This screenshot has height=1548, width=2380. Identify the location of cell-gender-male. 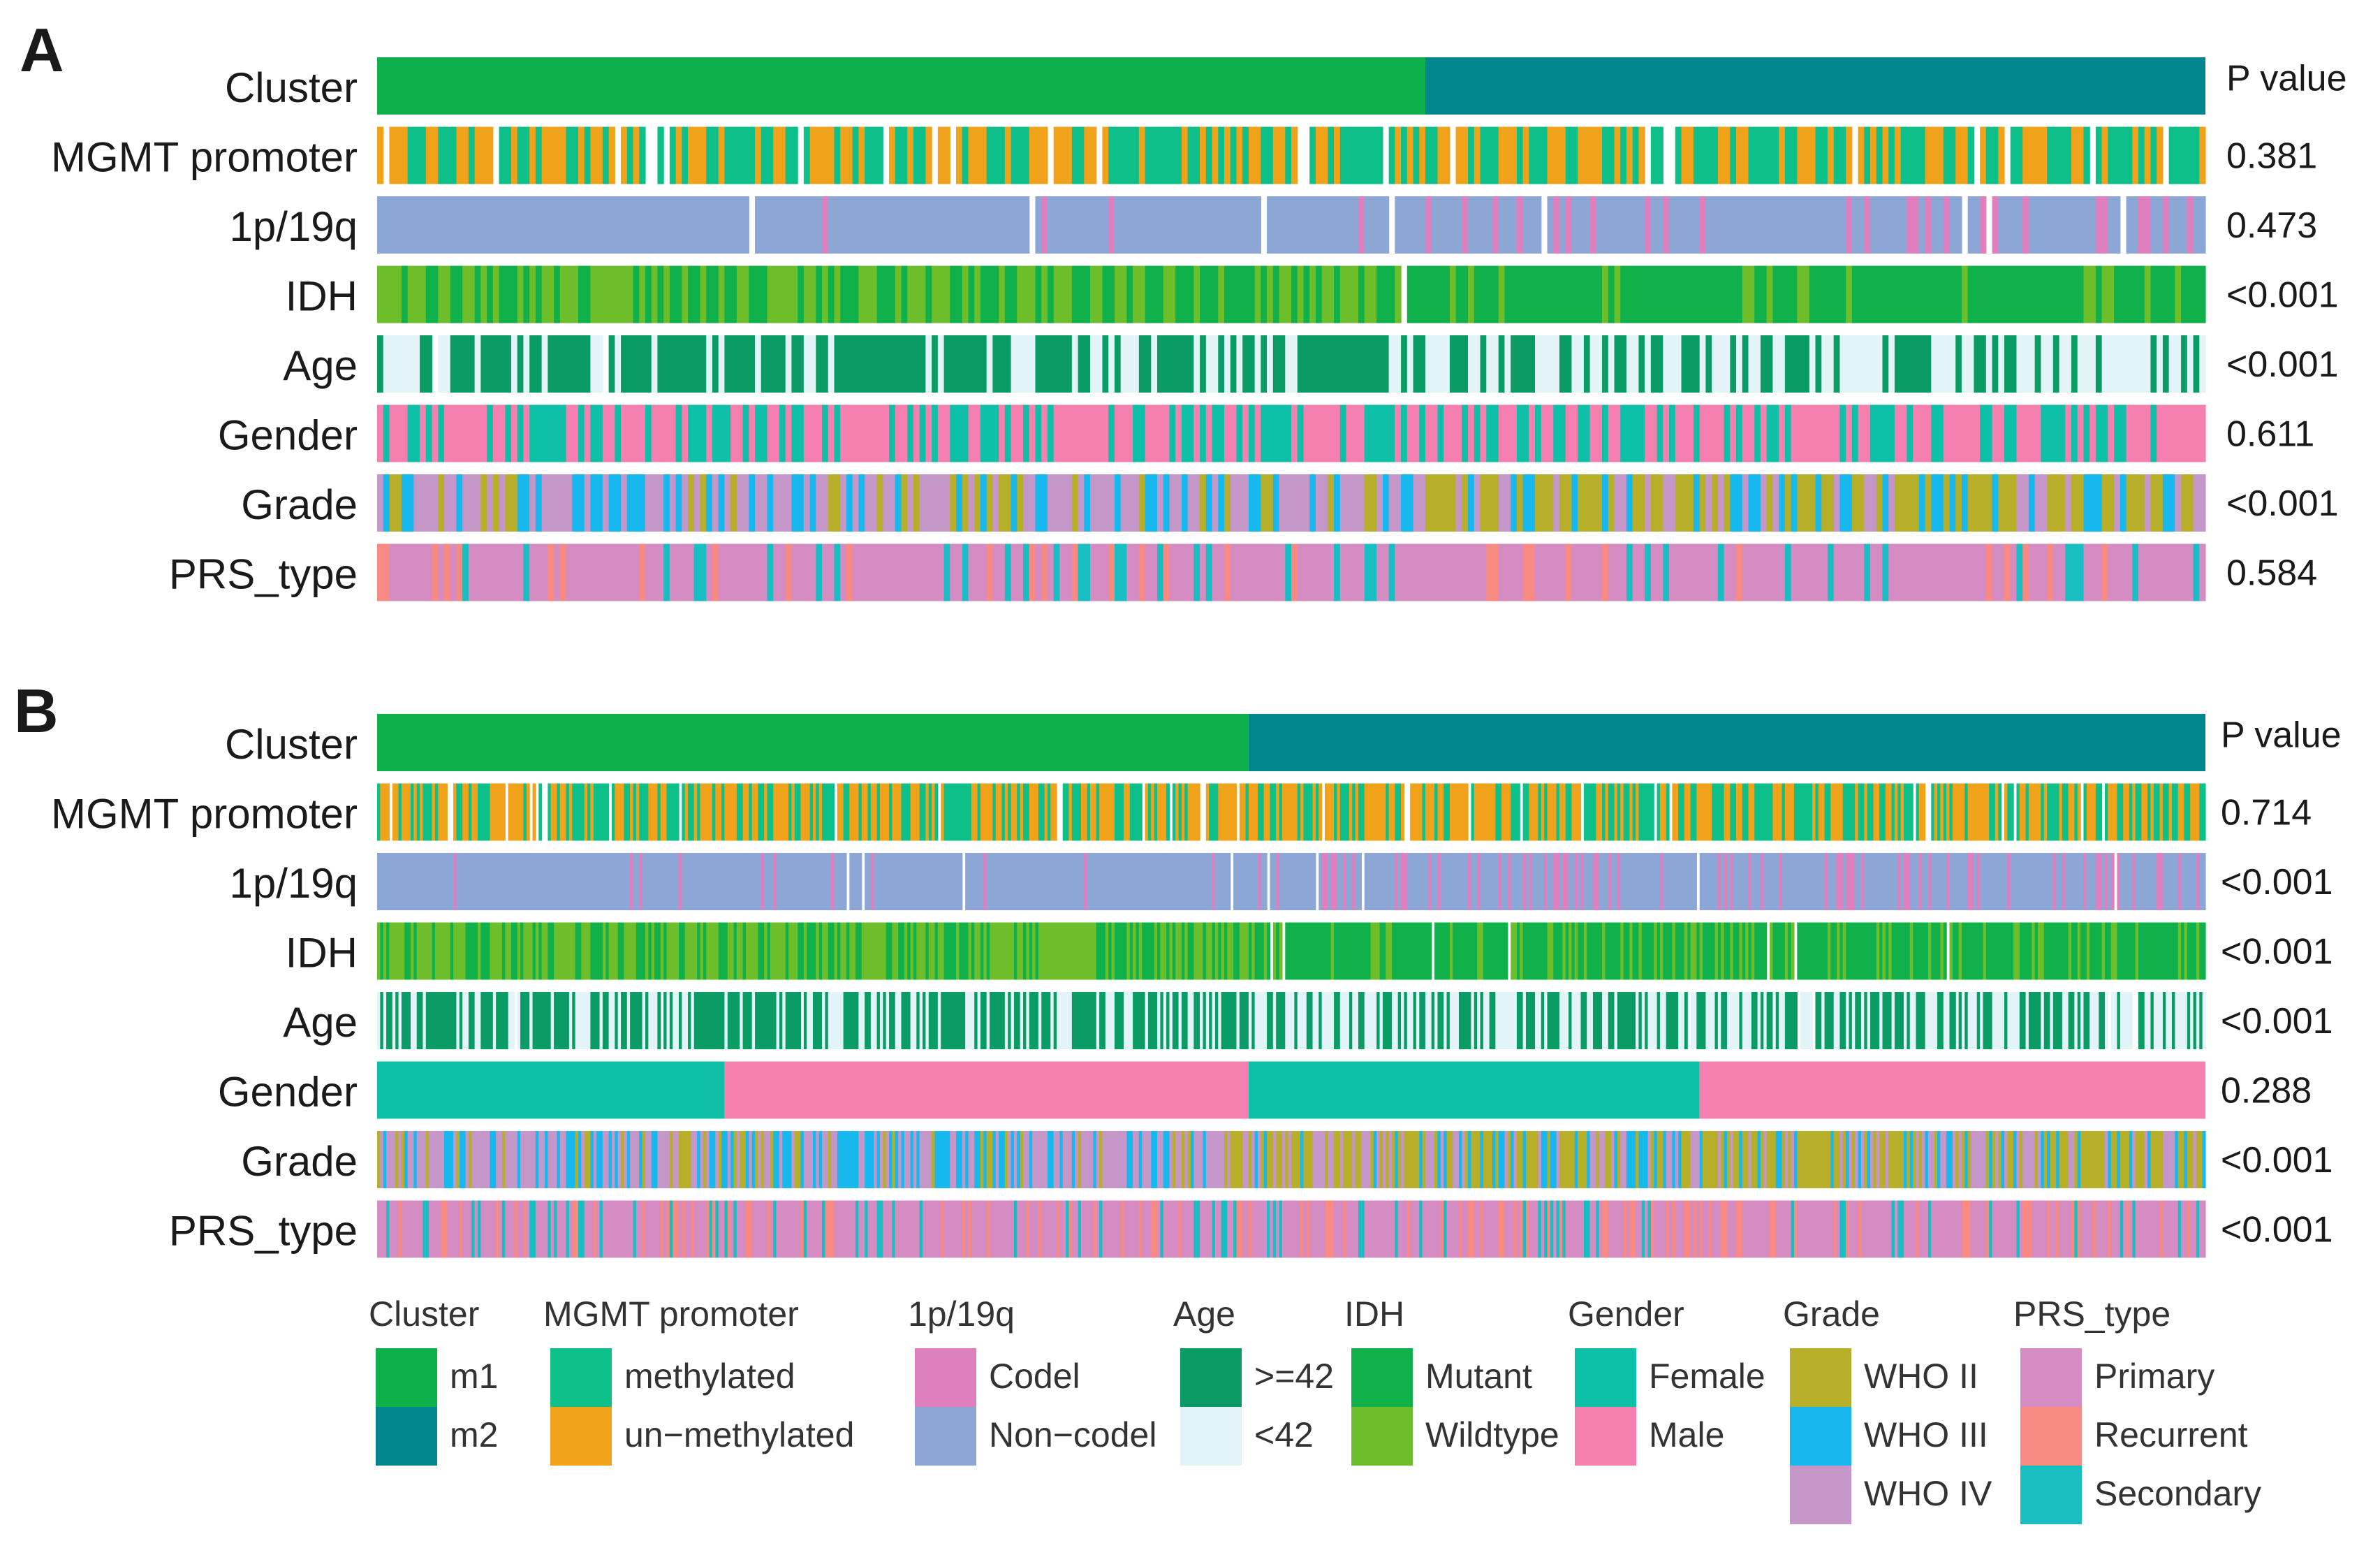
(1532, 433).